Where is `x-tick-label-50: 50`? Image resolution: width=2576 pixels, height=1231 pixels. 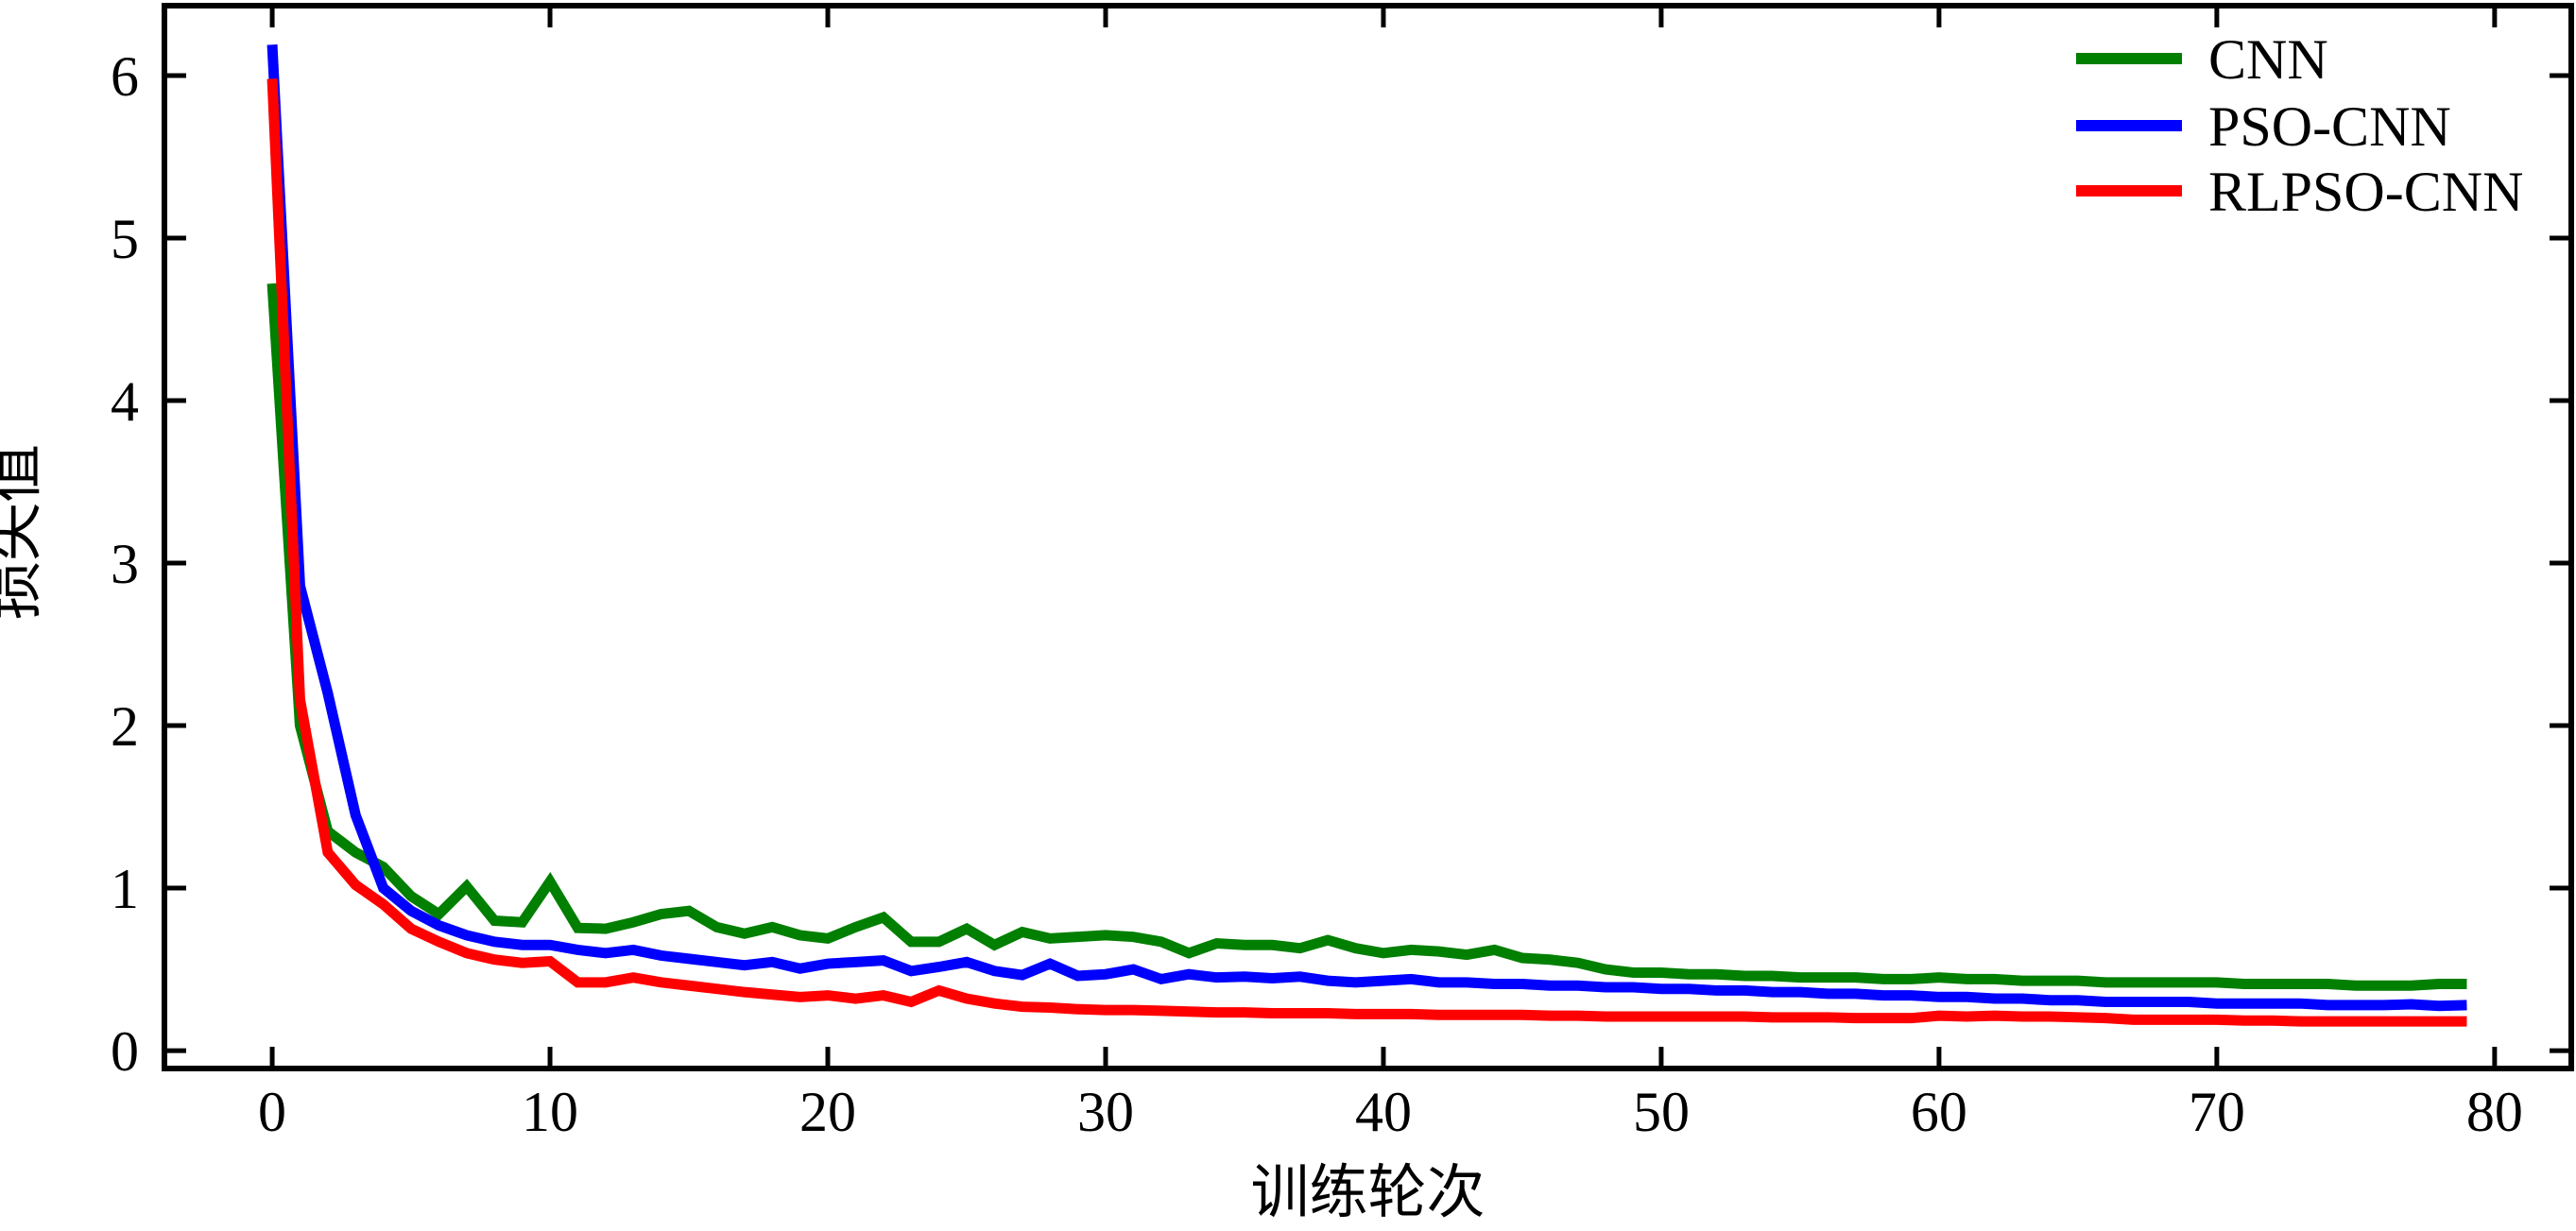
x-tick-label-50: 50 is located at coordinates (1661, 1112).